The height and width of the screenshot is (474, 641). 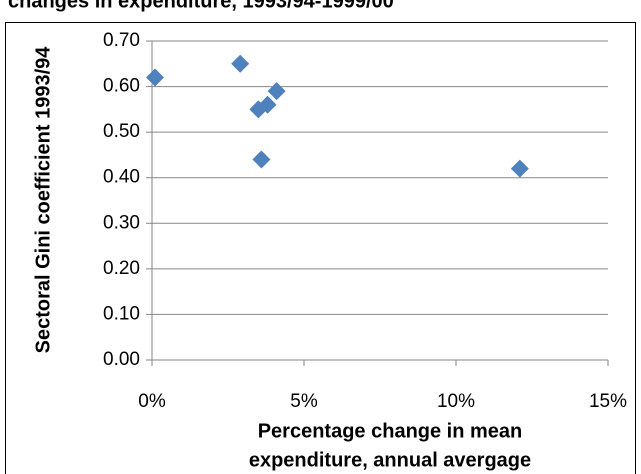 What do you see at coordinates (456, 401) in the screenshot?
I see `x-tick-label: 10%` at bounding box center [456, 401].